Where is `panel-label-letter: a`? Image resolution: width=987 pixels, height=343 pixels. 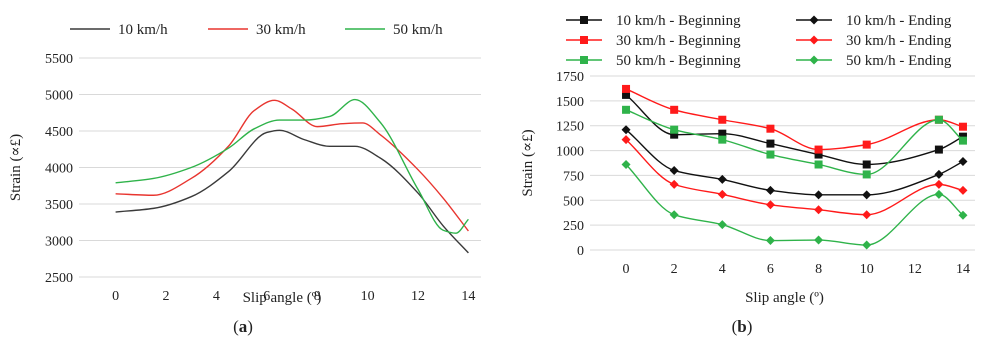
panel-label-letter: a is located at coordinates (243, 326).